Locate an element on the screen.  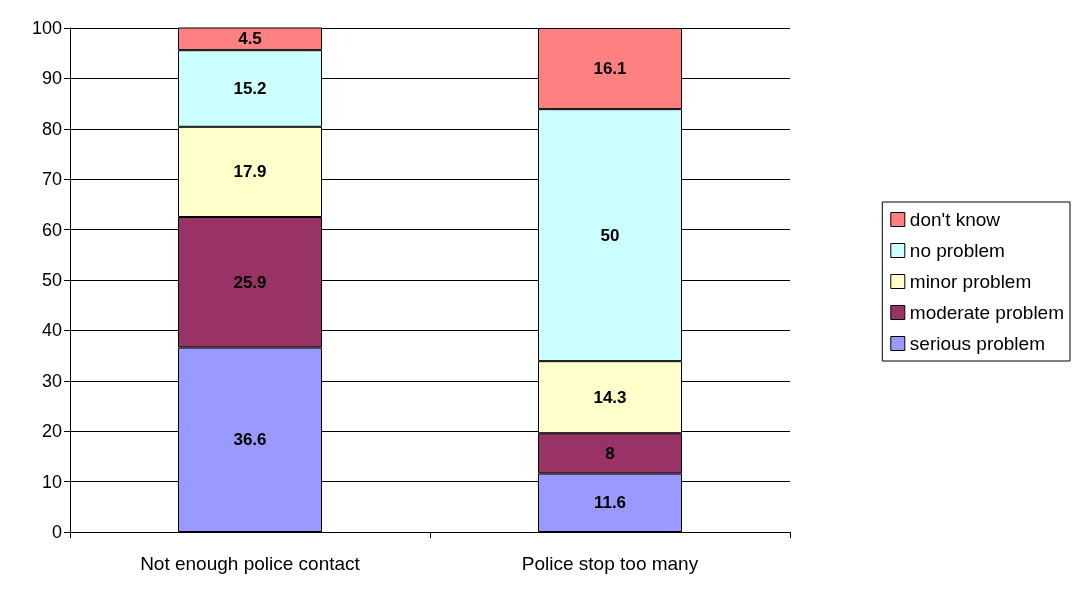
legend-label: don't know is located at coordinates (955, 219).